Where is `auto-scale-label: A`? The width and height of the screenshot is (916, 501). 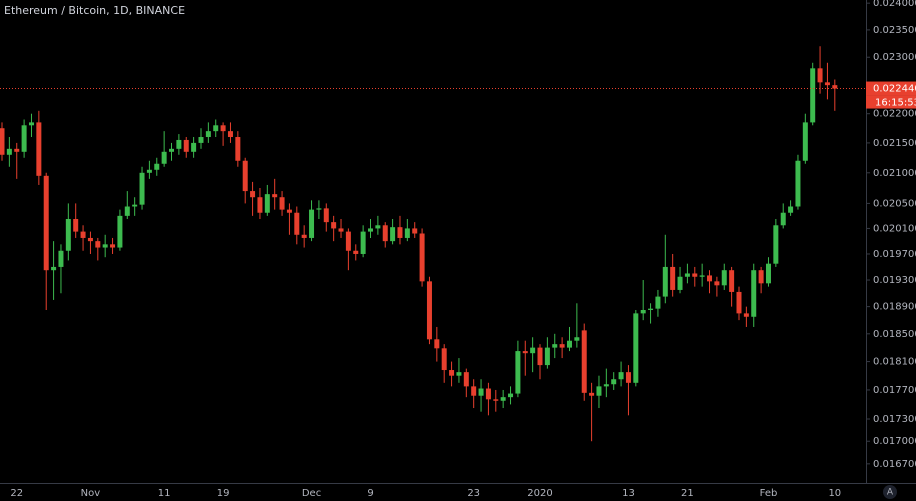
auto-scale-label: A is located at coordinates (890, 493).